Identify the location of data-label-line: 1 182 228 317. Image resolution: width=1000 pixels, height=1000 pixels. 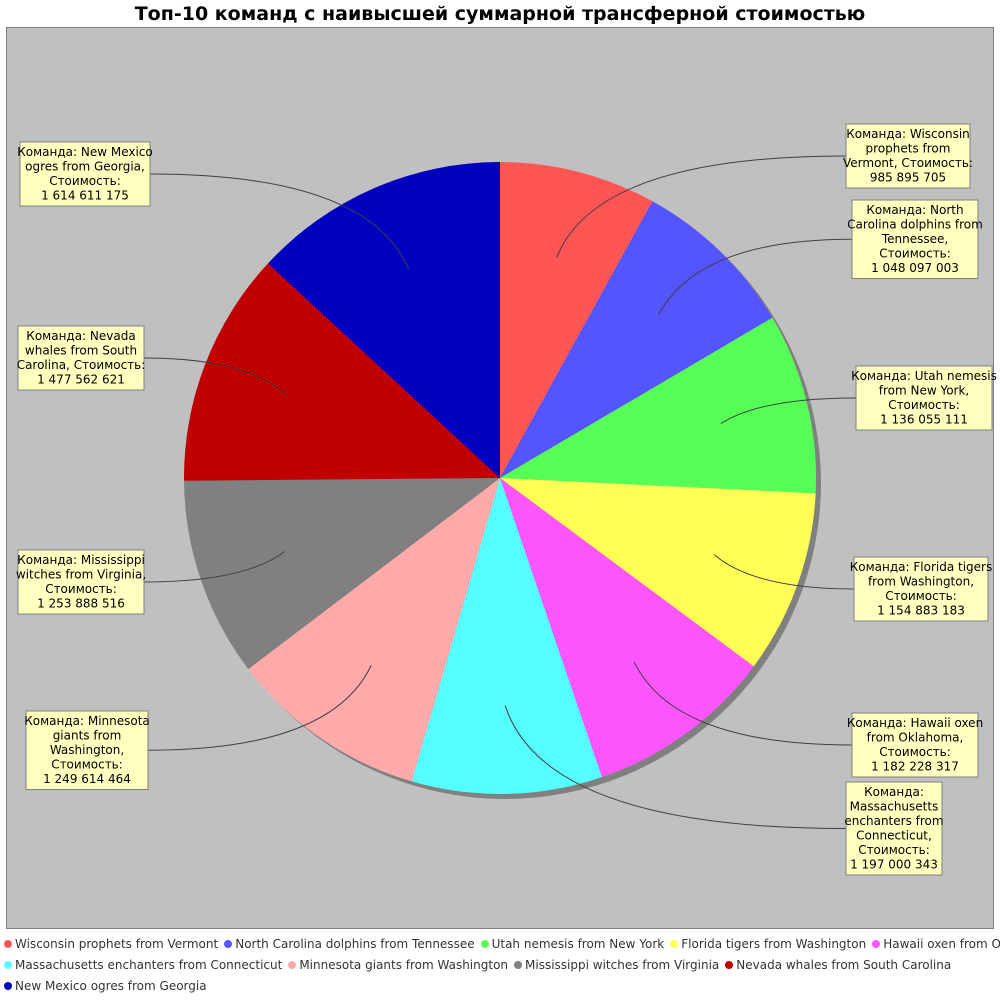
(915, 767).